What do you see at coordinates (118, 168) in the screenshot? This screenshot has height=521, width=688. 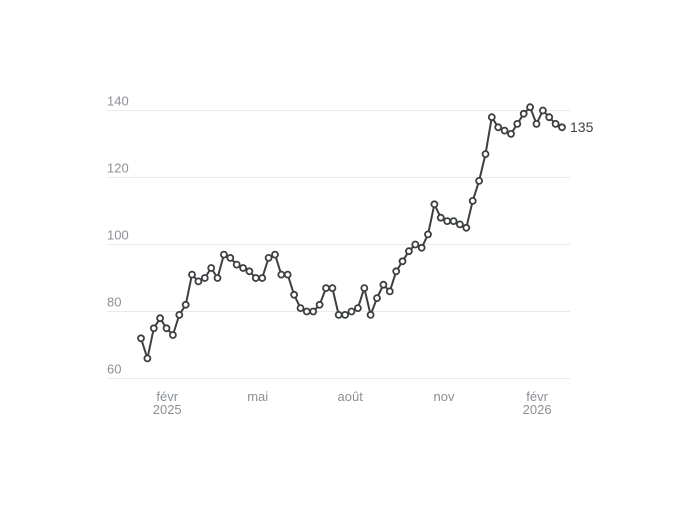 I see `y-tick-label: 120` at bounding box center [118, 168].